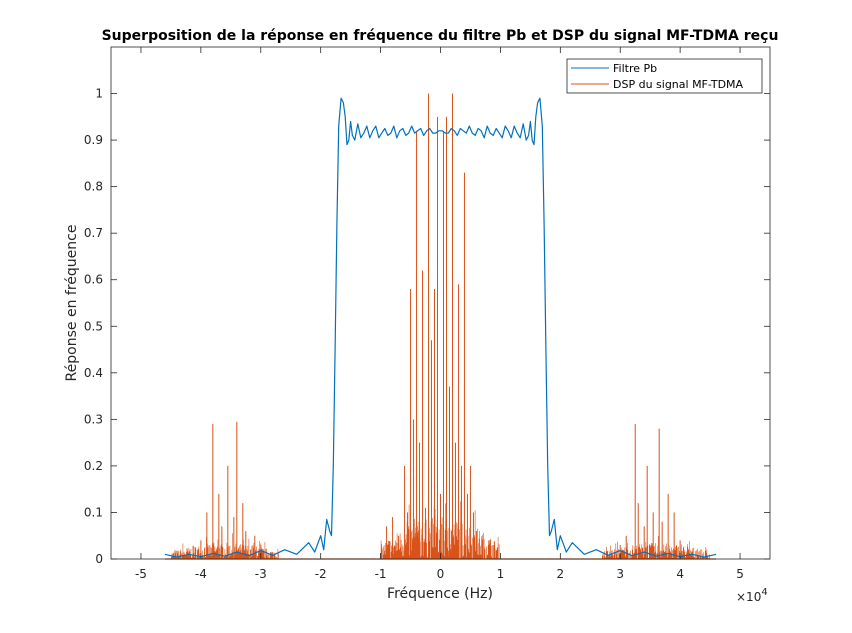  I want to click on legend-label-filtre-pb: Filtre Pb, so click(635, 68).